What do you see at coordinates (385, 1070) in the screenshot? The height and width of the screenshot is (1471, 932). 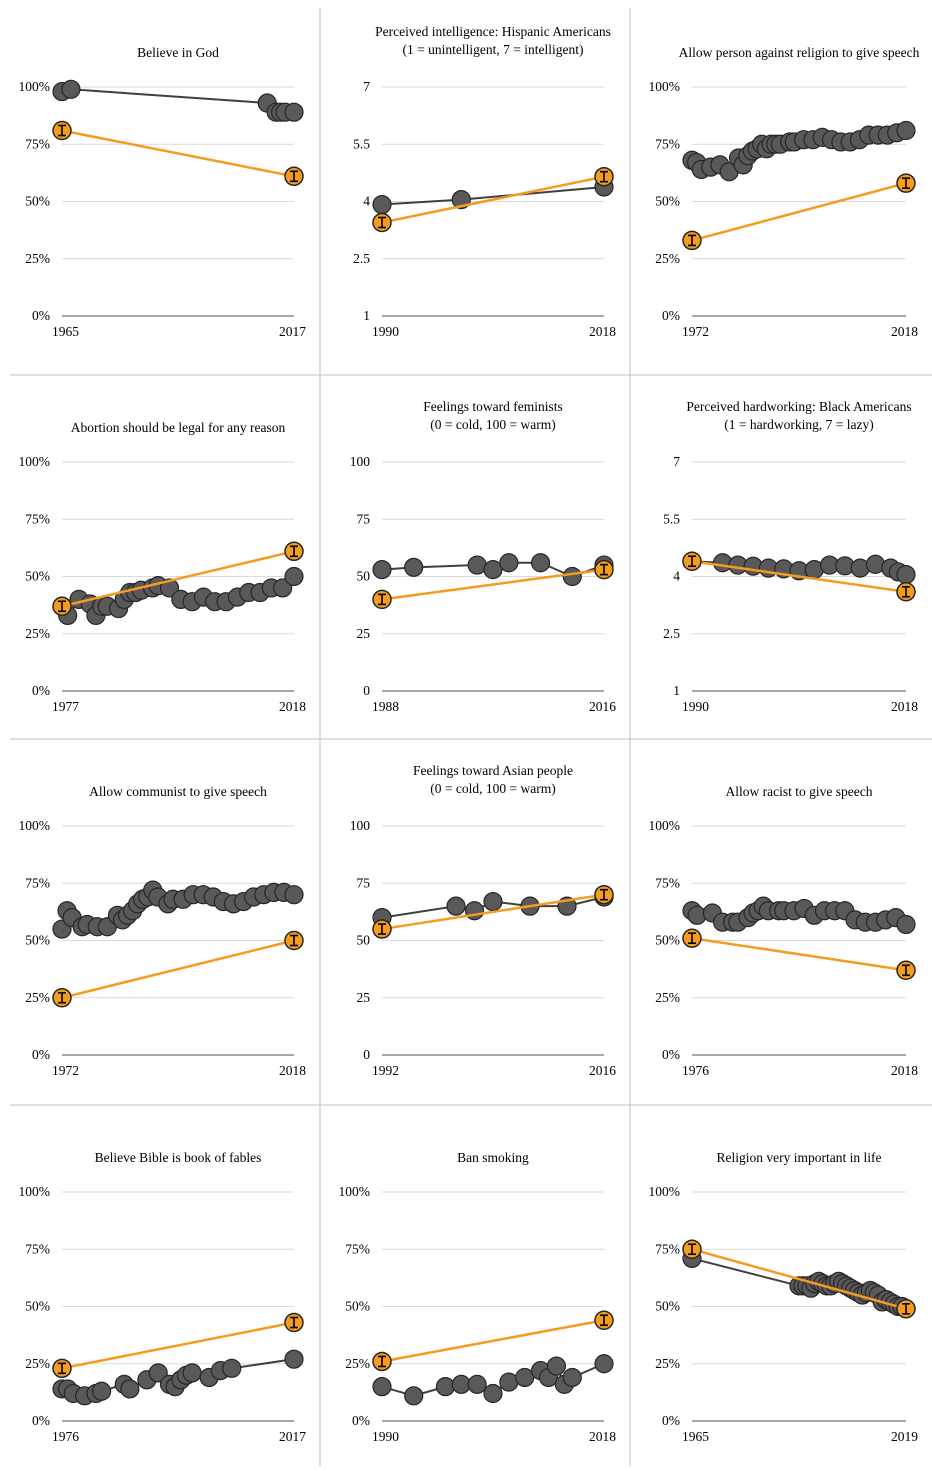 I see `x-tick-label: 1992` at bounding box center [385, 1070].